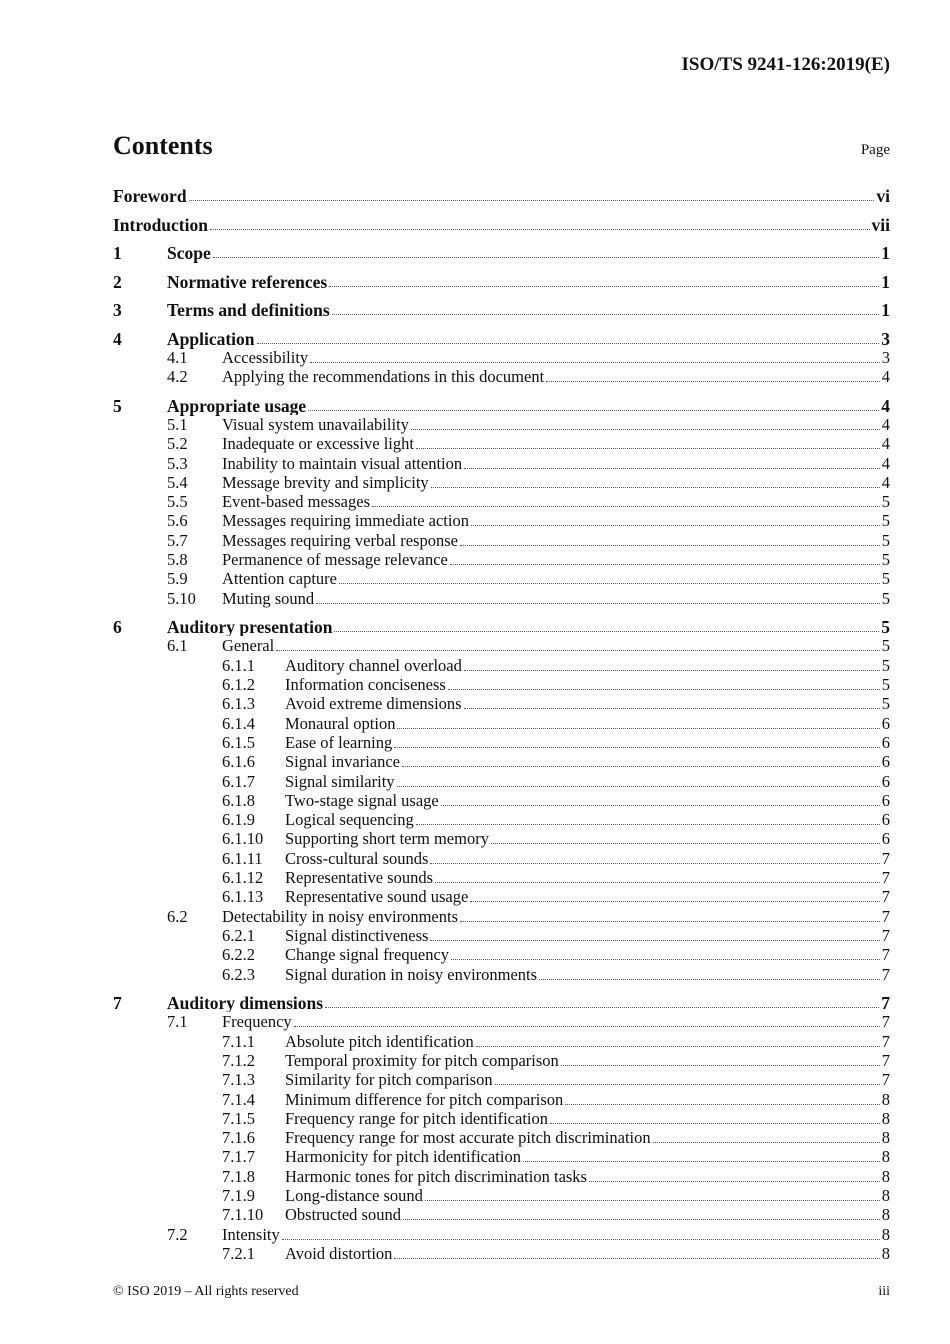 The image size is (950, 1344). What do you see at coordinates (160, 224) in the screenshot?
I see `toc-entry-title: Introduction` at bounding box center [160, 224].